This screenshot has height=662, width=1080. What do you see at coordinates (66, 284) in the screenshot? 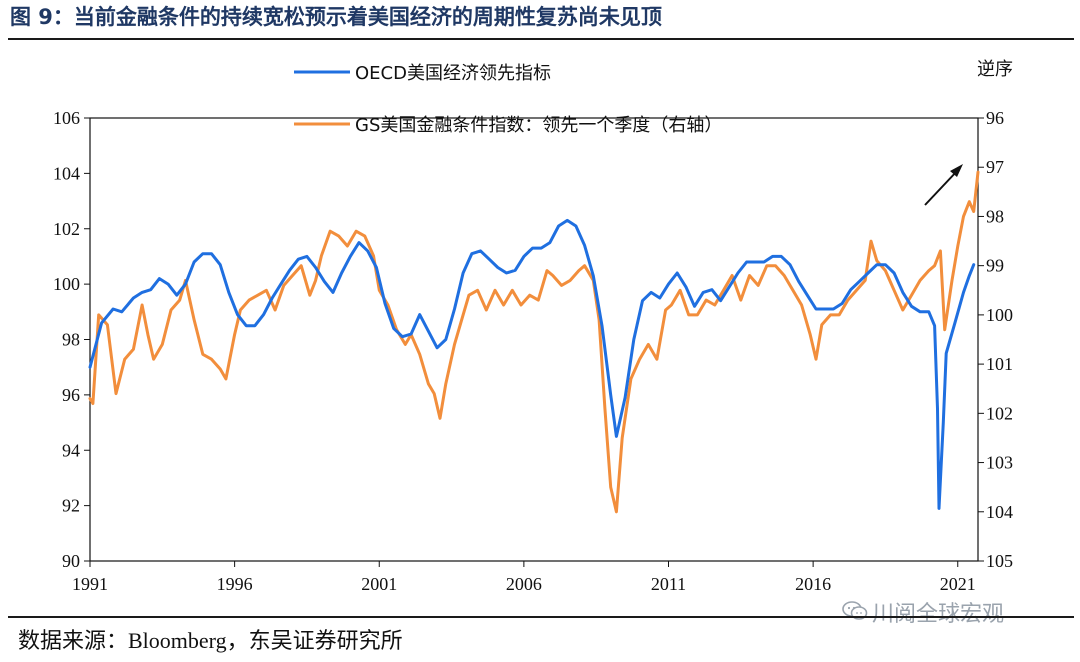
I see `left-tick-label: 100` at bounding box center [66, 284].